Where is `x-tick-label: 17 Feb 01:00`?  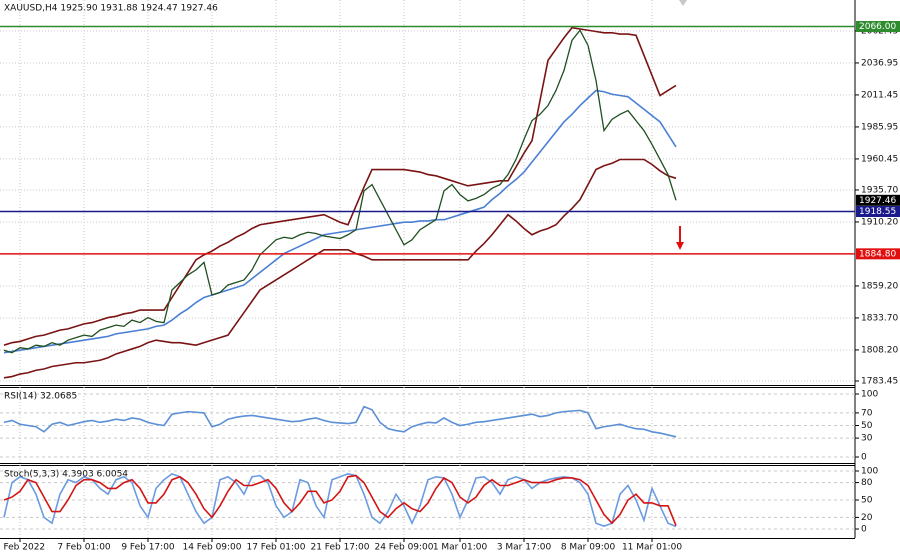 x-tick-label: 17 Feb 01:00 is located at coordinates (275, 548).